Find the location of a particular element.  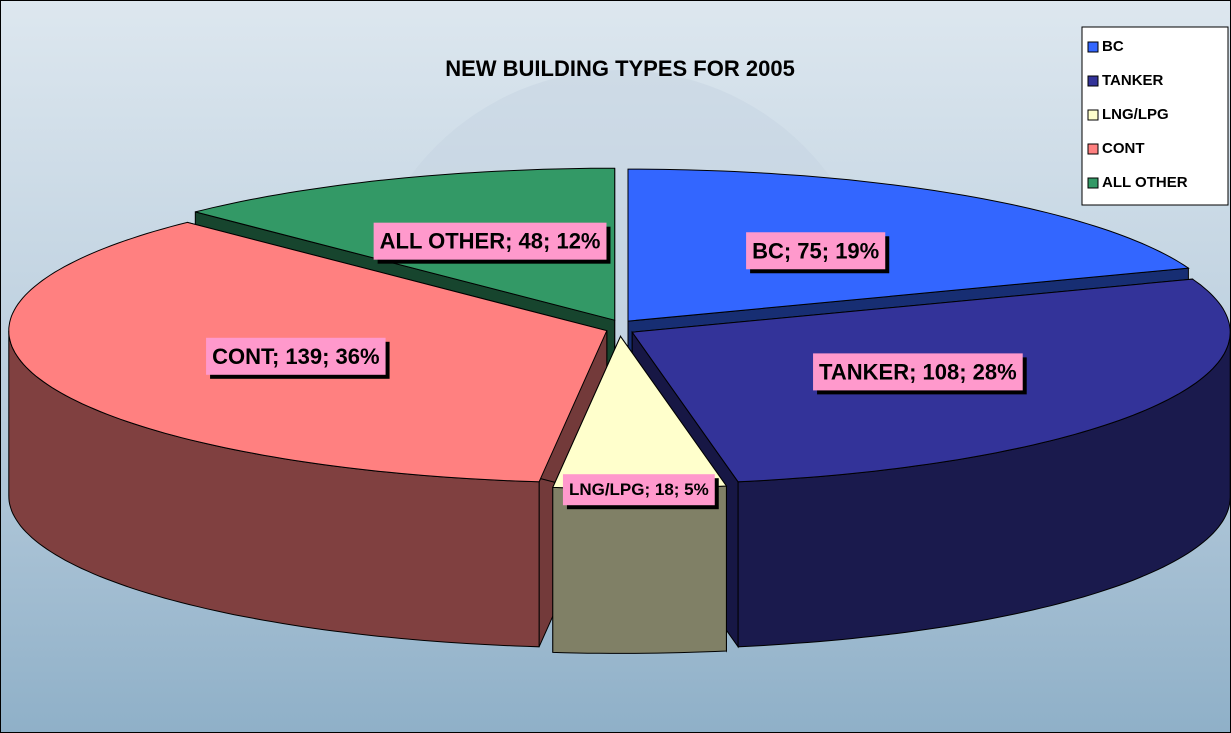

data-label-text: ALL OTHER; 48; 12% is located at coordinates (490, 241).